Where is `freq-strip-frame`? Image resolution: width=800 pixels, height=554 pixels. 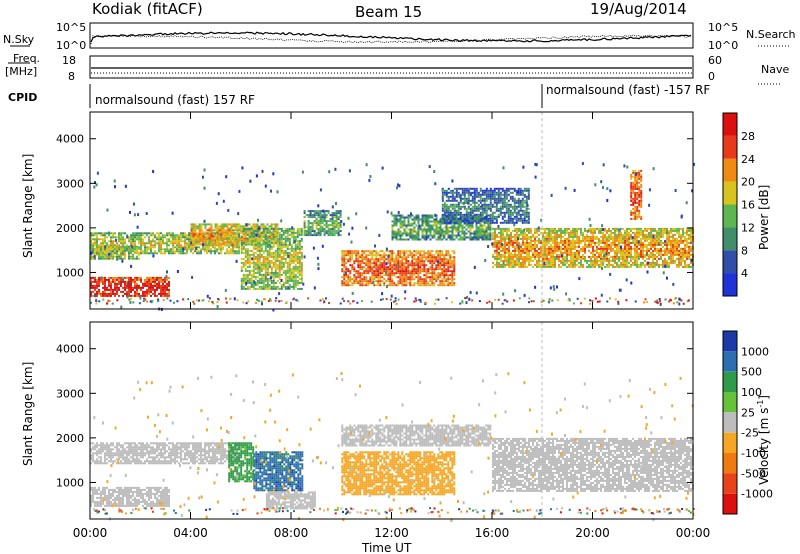 freq-strip-frame is located at coordinates (391, 67).